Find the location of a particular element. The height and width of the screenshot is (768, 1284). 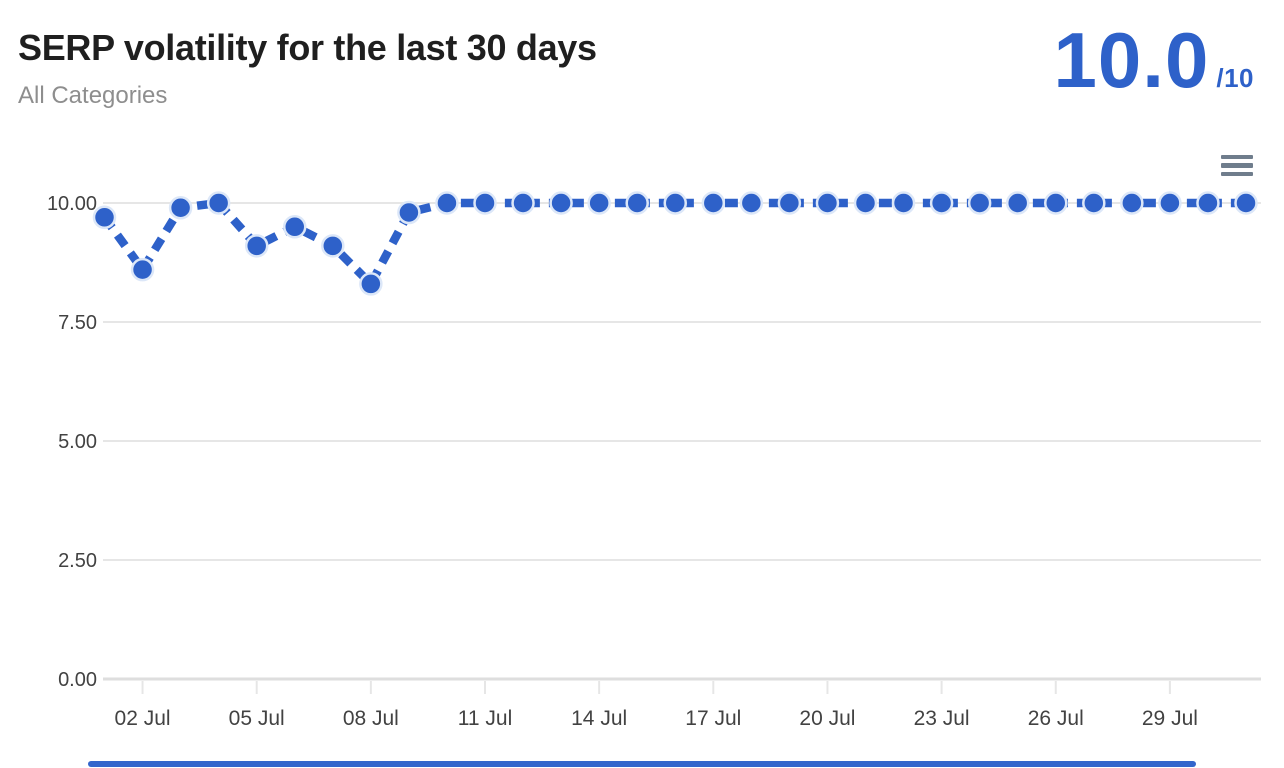

x-axis-label: 02 Jul is located at coordinates (143, 718).